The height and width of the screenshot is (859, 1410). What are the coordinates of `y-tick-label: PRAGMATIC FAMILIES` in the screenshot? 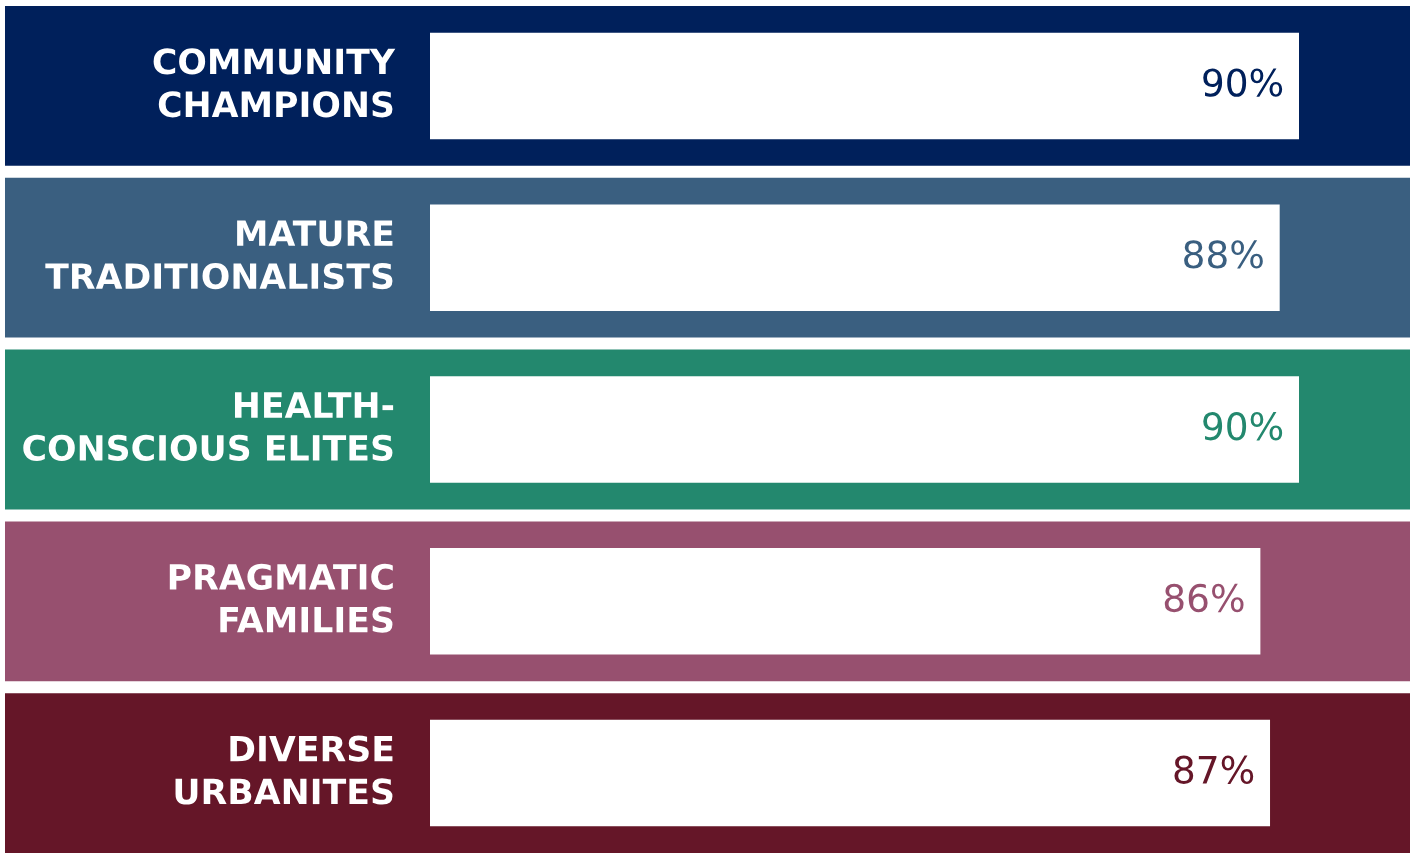 It's located at (281, 598).